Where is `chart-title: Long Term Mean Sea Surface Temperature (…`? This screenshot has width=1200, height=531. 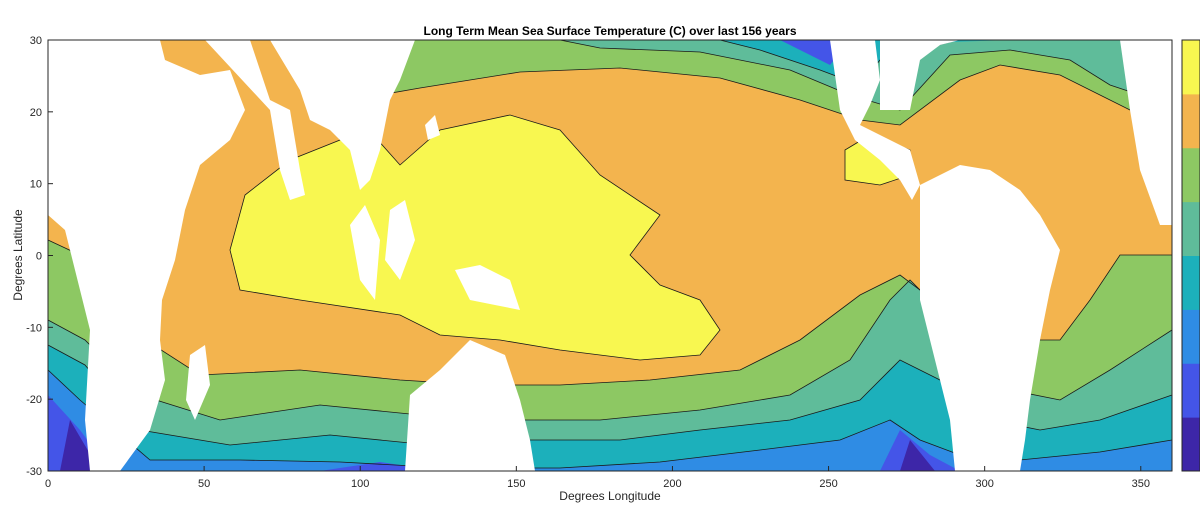 chart-title: Long Term Mean Sea Surface Temperature (… is located at coordinates (609, 31).